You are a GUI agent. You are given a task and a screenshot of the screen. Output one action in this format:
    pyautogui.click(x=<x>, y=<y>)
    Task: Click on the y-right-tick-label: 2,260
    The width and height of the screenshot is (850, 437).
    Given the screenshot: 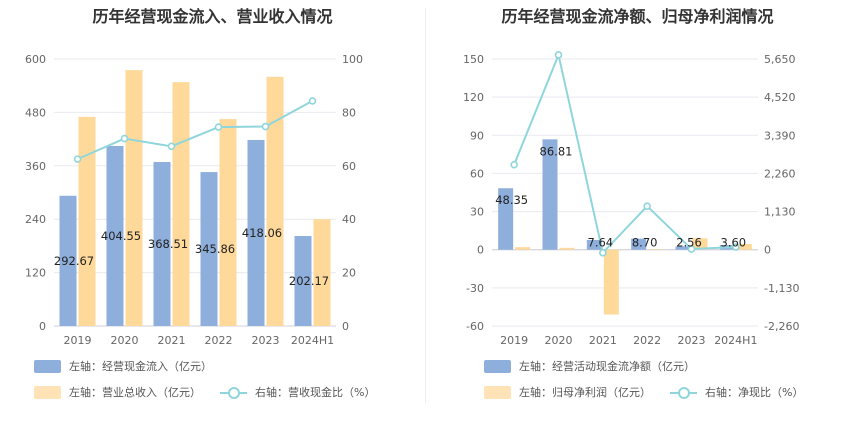 What is the action you would take?
    pyautogui.click(x=780, y=173)
    